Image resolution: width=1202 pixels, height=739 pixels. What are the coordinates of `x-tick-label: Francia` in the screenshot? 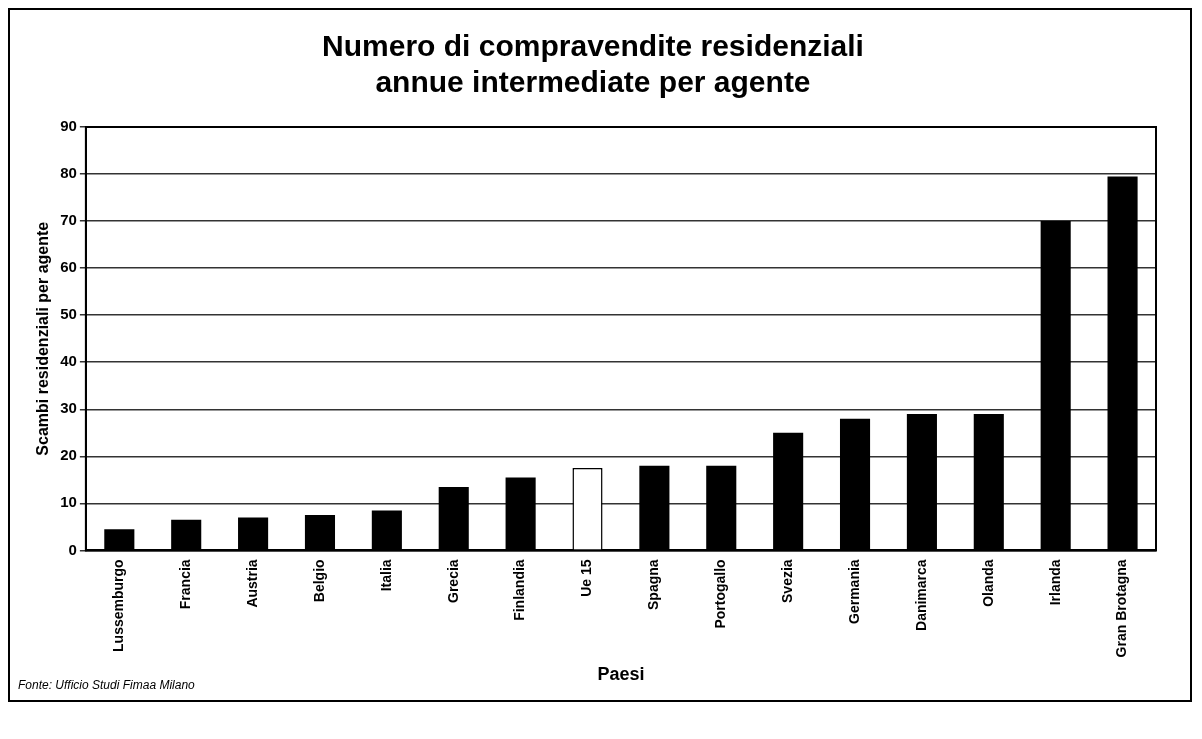 It's located at (185, 584).